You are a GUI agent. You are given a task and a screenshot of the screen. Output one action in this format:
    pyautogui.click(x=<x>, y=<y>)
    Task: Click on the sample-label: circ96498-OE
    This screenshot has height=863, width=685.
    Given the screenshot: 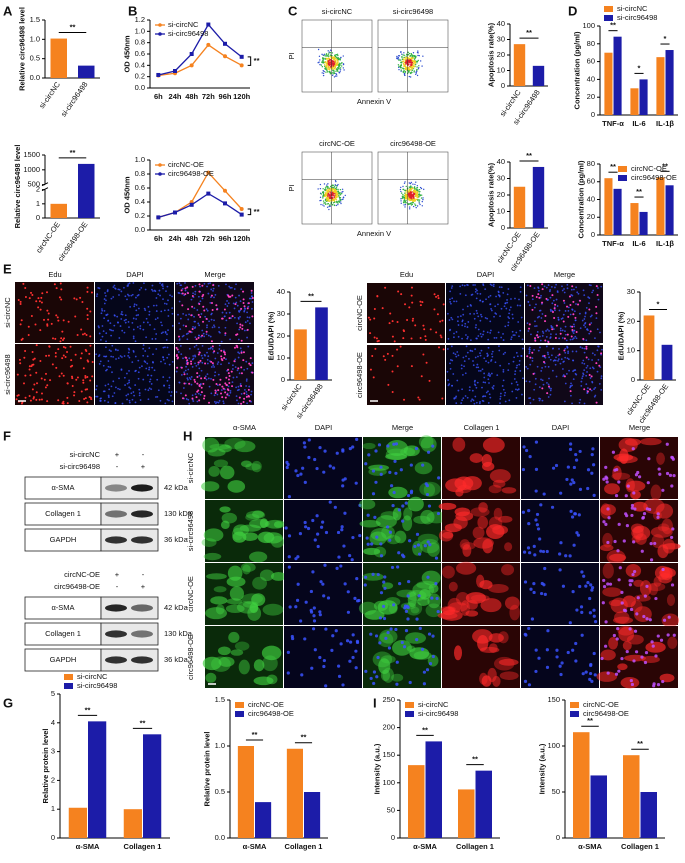 What is the action you would take?
    pyautogui.click(x=413, y=143)
    